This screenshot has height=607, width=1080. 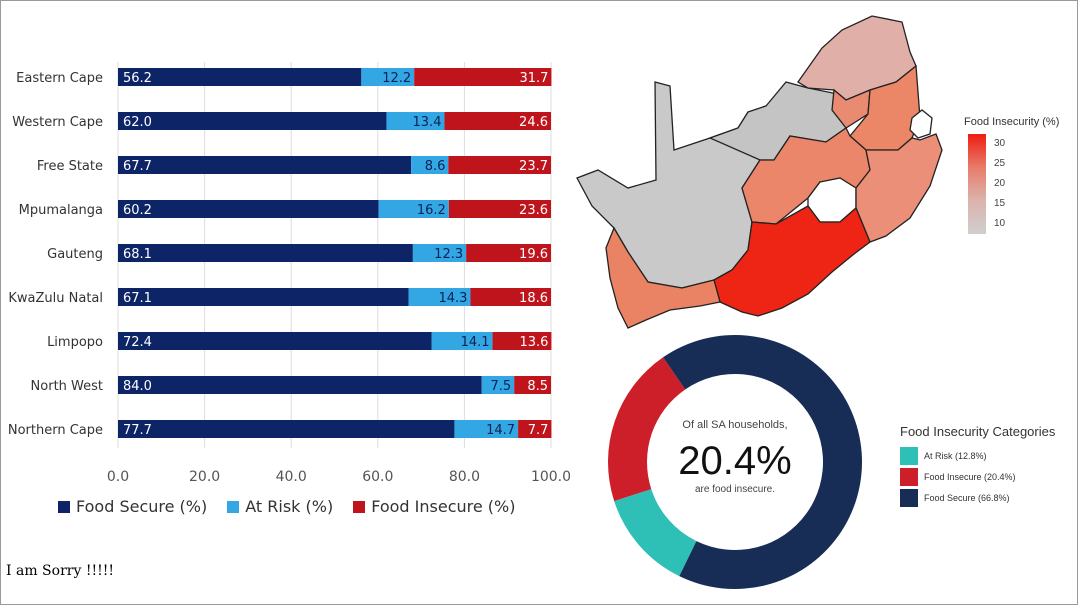 What do you see at coordinates (977, 184) in the screenshot?
I see `map-color-scale` at bounding box center [977, 184].